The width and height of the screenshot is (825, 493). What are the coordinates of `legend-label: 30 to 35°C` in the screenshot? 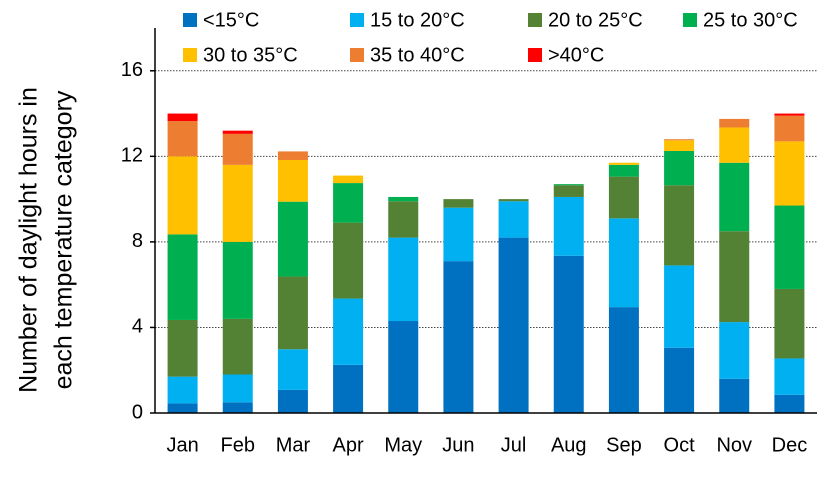 It's located at (250, 55).